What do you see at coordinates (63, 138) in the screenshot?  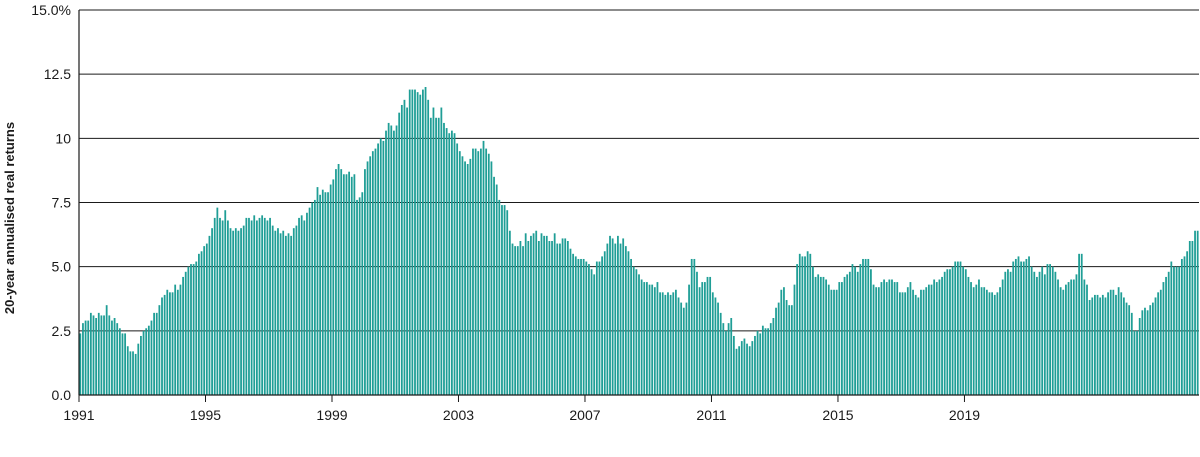 I see `y-tick-label: 10` at bounding box center [63, 138].